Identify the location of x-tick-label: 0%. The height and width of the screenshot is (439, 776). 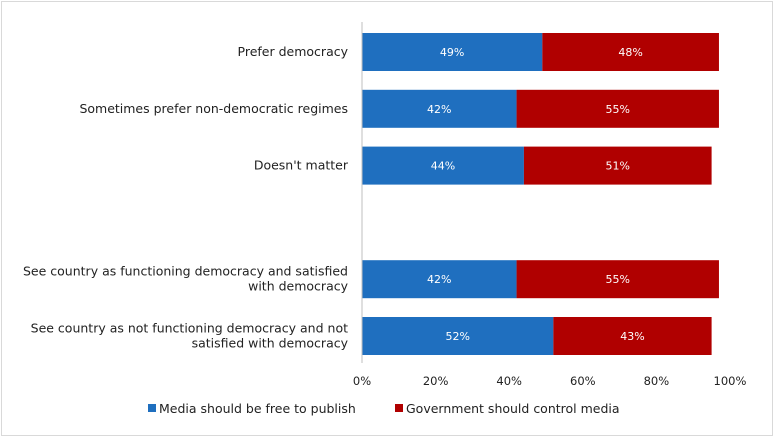
(362, 381).